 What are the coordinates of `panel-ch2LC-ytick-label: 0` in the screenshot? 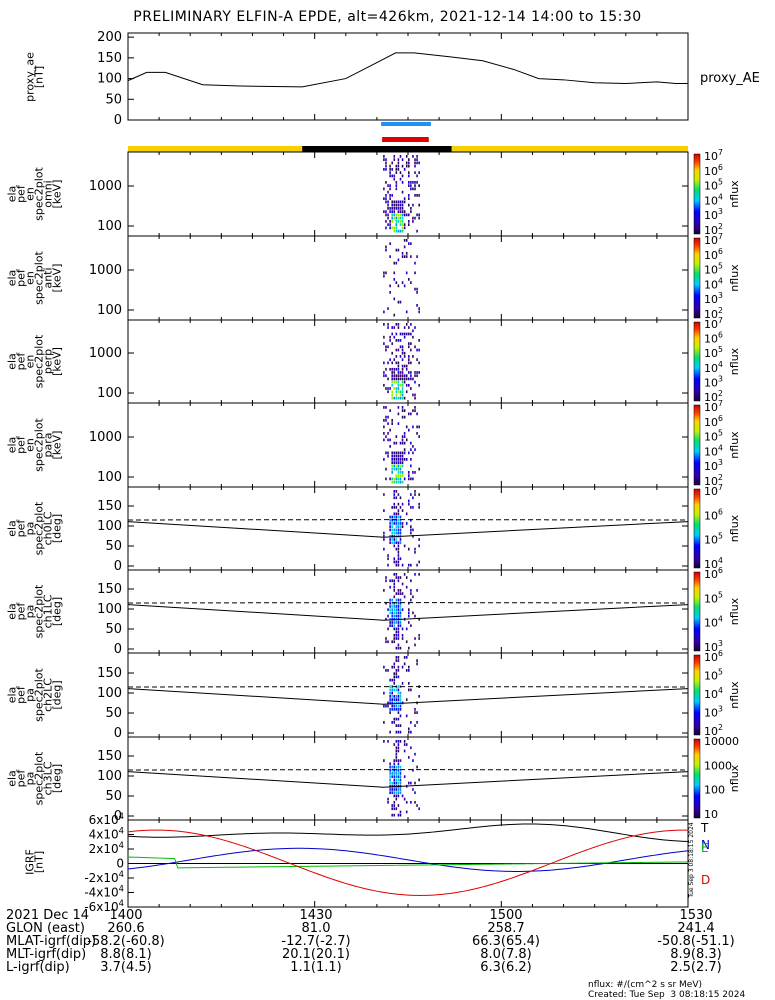 It's located at (118, 733).